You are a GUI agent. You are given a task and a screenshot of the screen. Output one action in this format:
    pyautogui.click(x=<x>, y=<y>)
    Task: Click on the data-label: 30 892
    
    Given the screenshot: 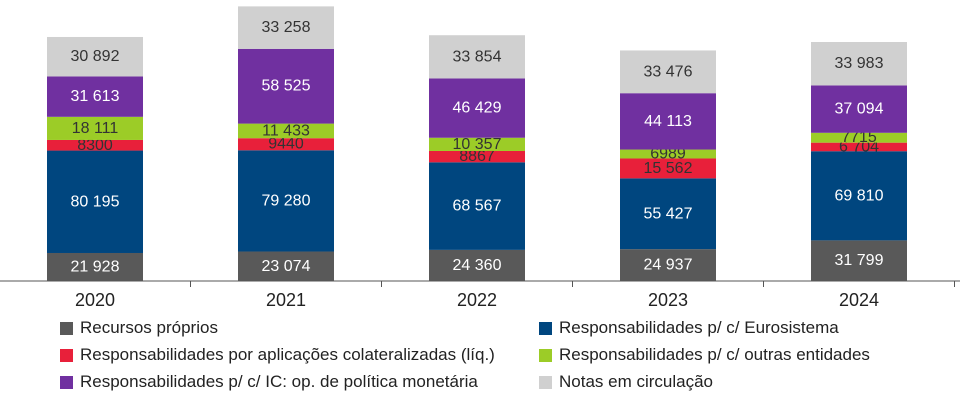 What is the action you would take?
    pyautogui.click(x=95, y=56)
    